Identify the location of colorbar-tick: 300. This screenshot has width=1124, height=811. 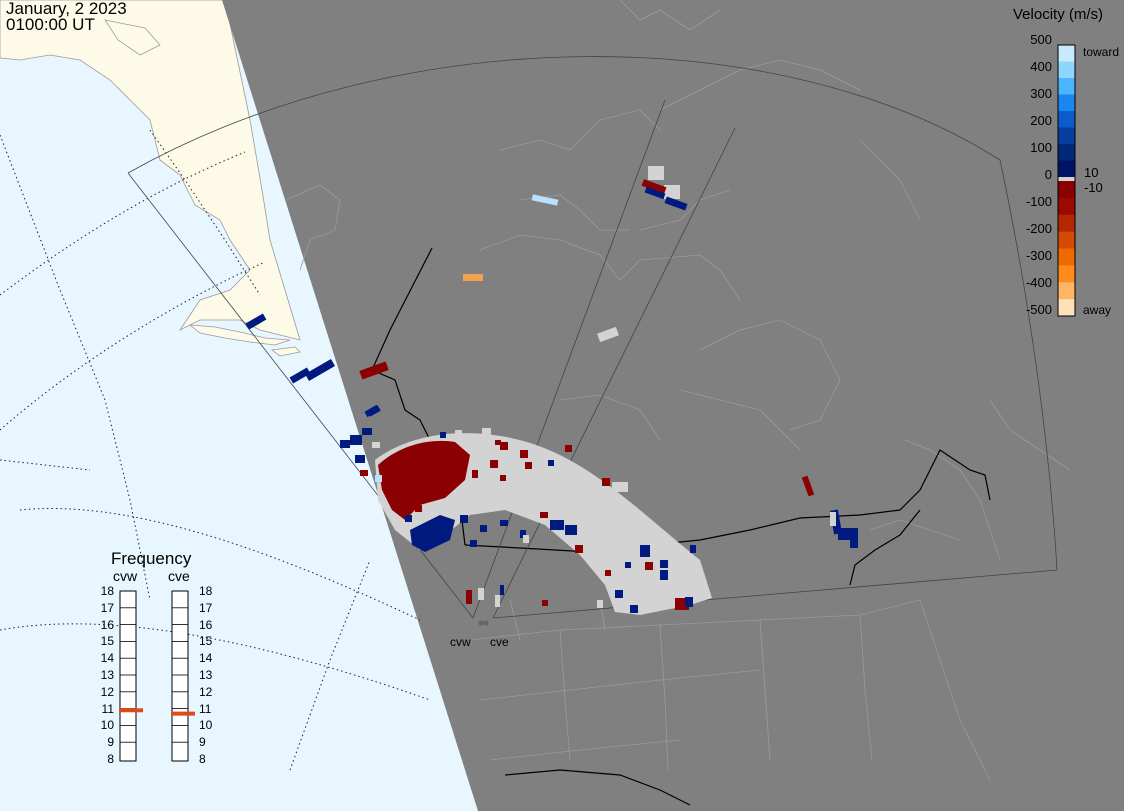
(1041, 93).